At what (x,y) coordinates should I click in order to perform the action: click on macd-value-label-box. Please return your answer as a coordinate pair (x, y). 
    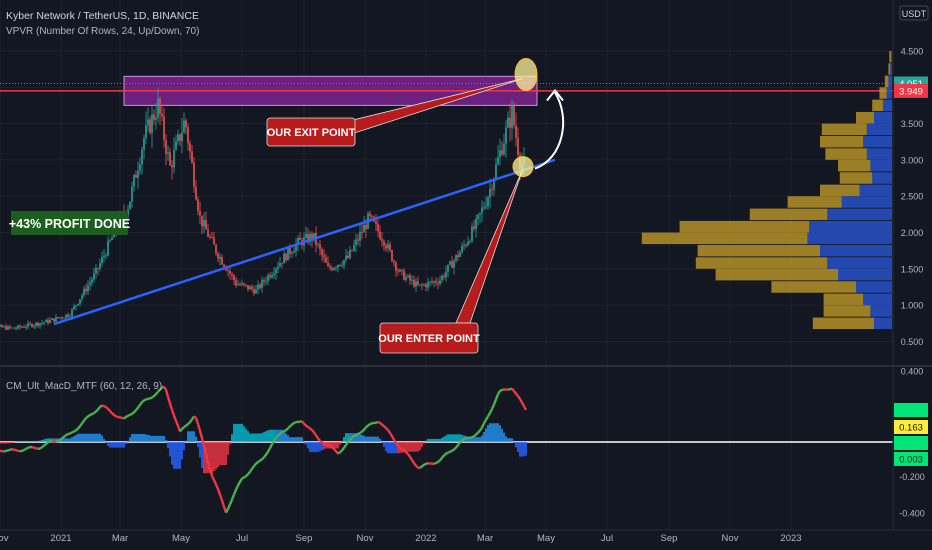
    Looking at the image, I should click on (911, 459).